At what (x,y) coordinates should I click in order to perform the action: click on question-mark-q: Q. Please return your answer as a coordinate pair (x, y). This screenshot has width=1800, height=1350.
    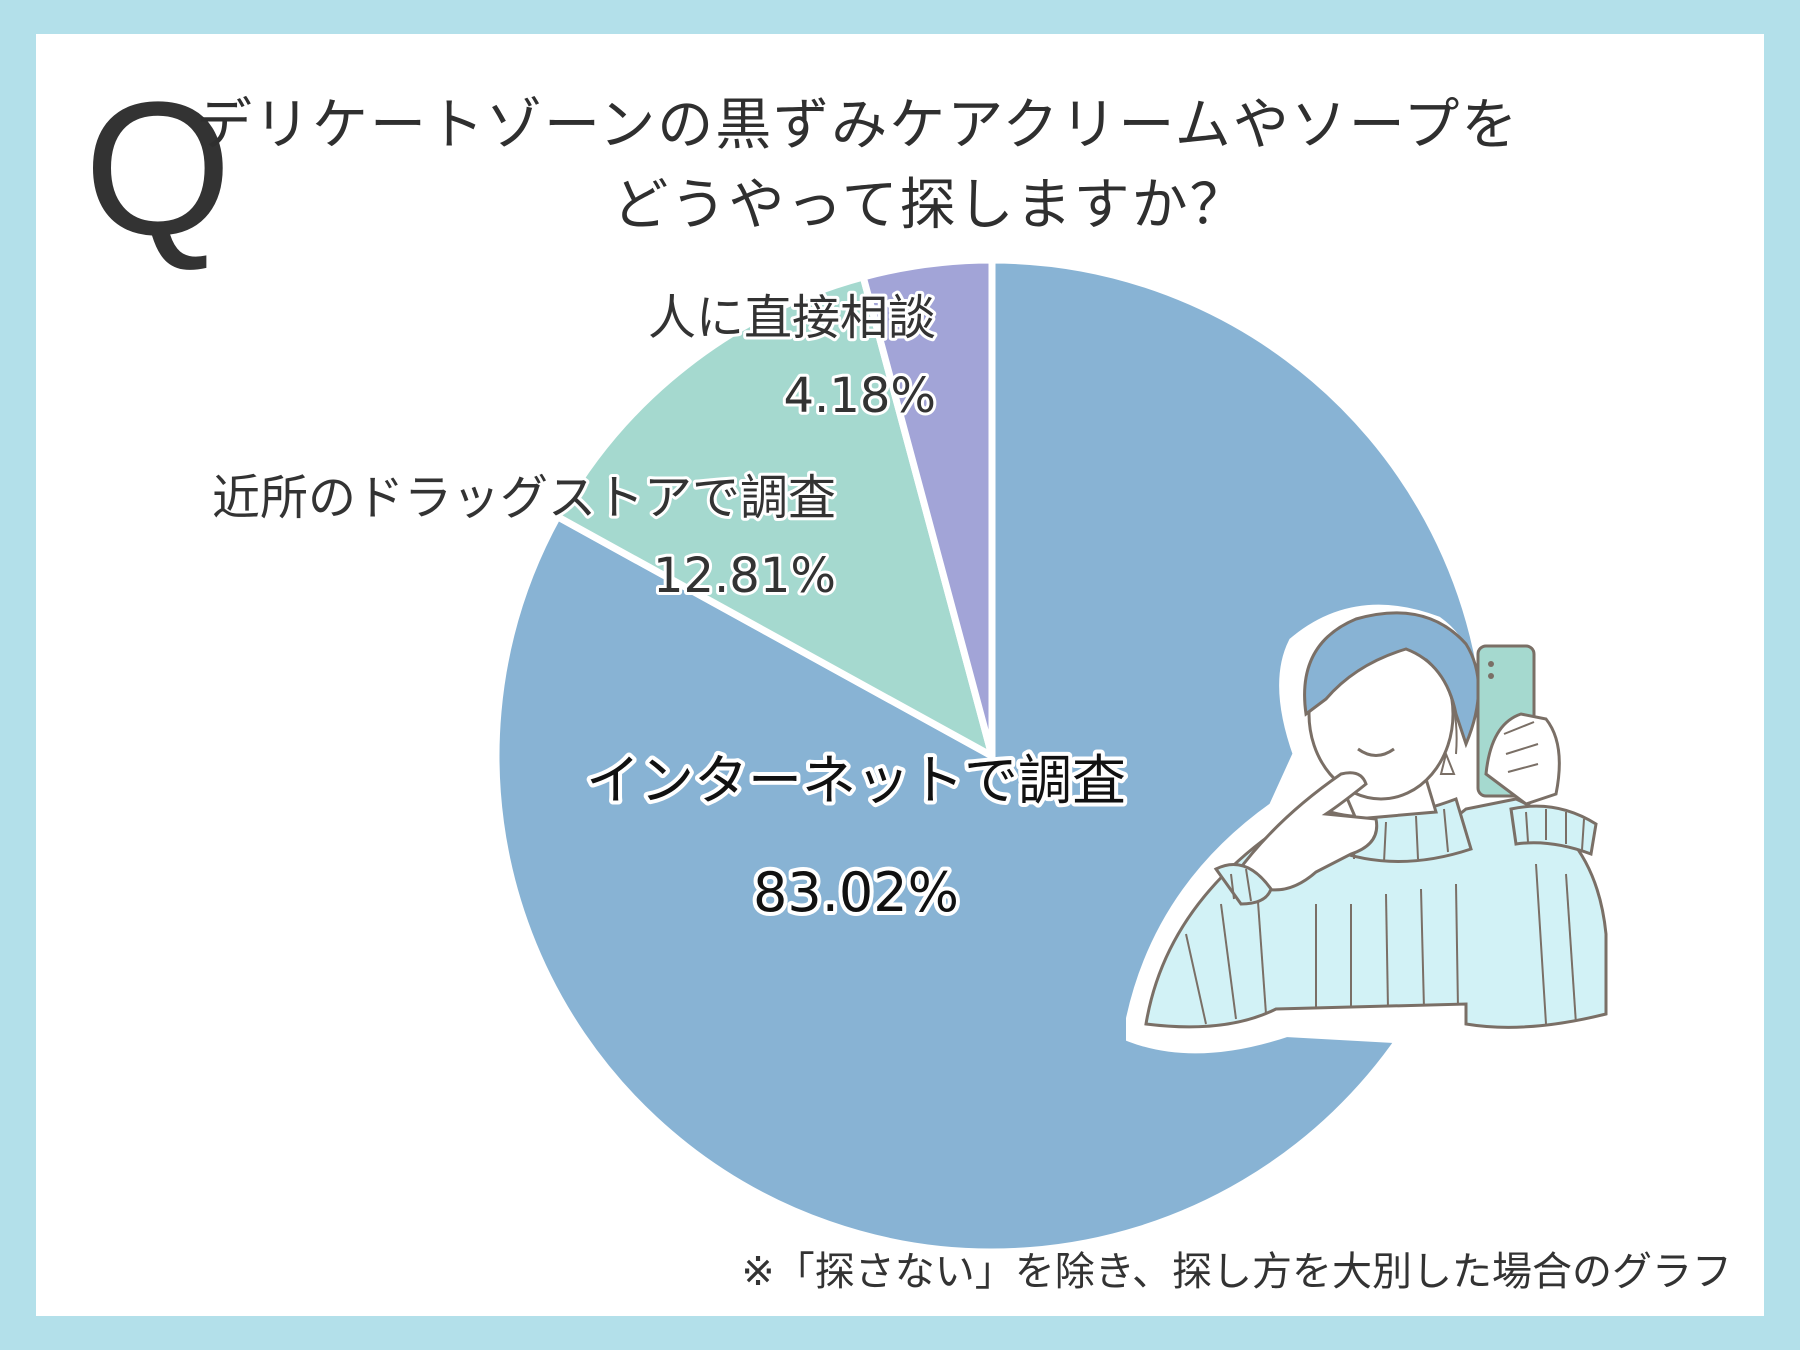
    Looking at the image, I should click on (158, 169).